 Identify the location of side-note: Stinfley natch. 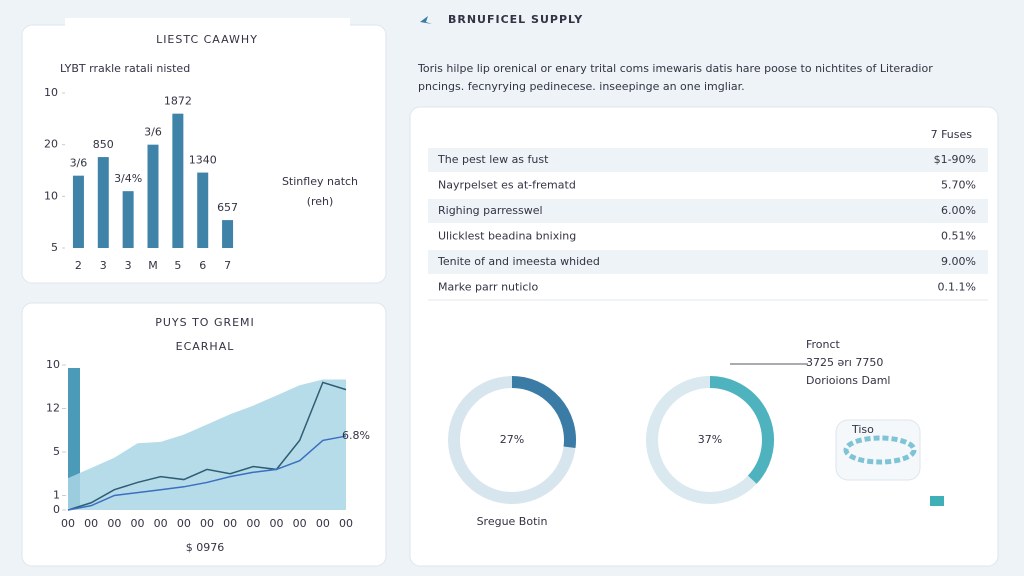
(320, 181).